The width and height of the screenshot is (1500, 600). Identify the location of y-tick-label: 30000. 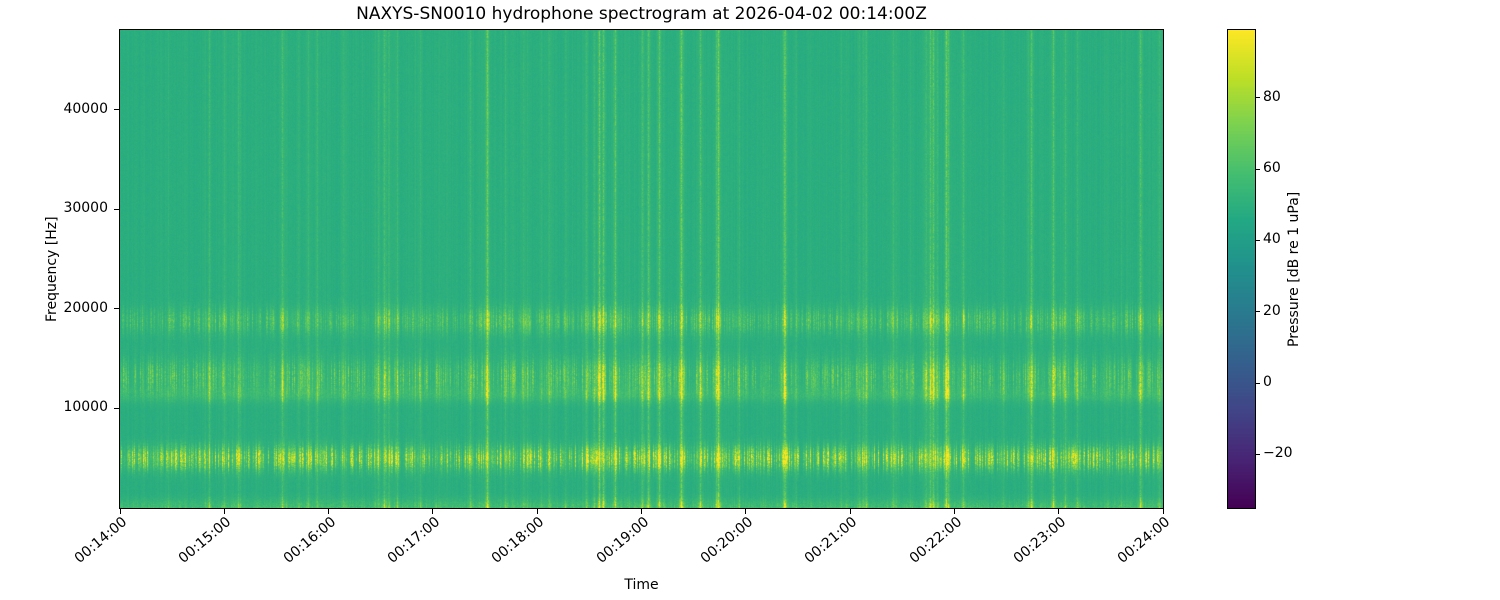
(85, 208).